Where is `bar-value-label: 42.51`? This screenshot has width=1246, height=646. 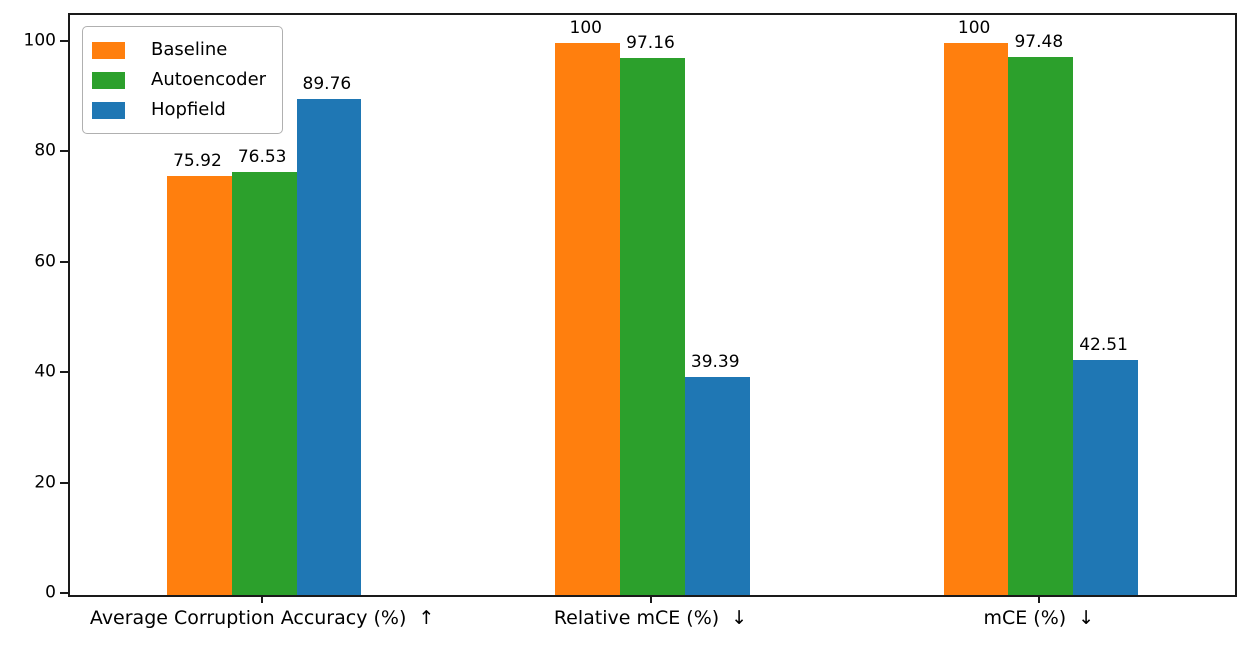
bar-value-label: 42.51 is located at coordinates (1103, 345).